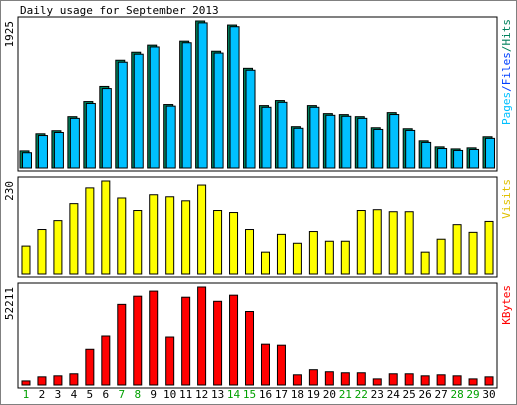 The height and width of the screenshot is (405, 517). What do you see at coordinates (361, 394) in the screenshot?
I see `x-tick-label: 22` at bounding box center [361, 394].